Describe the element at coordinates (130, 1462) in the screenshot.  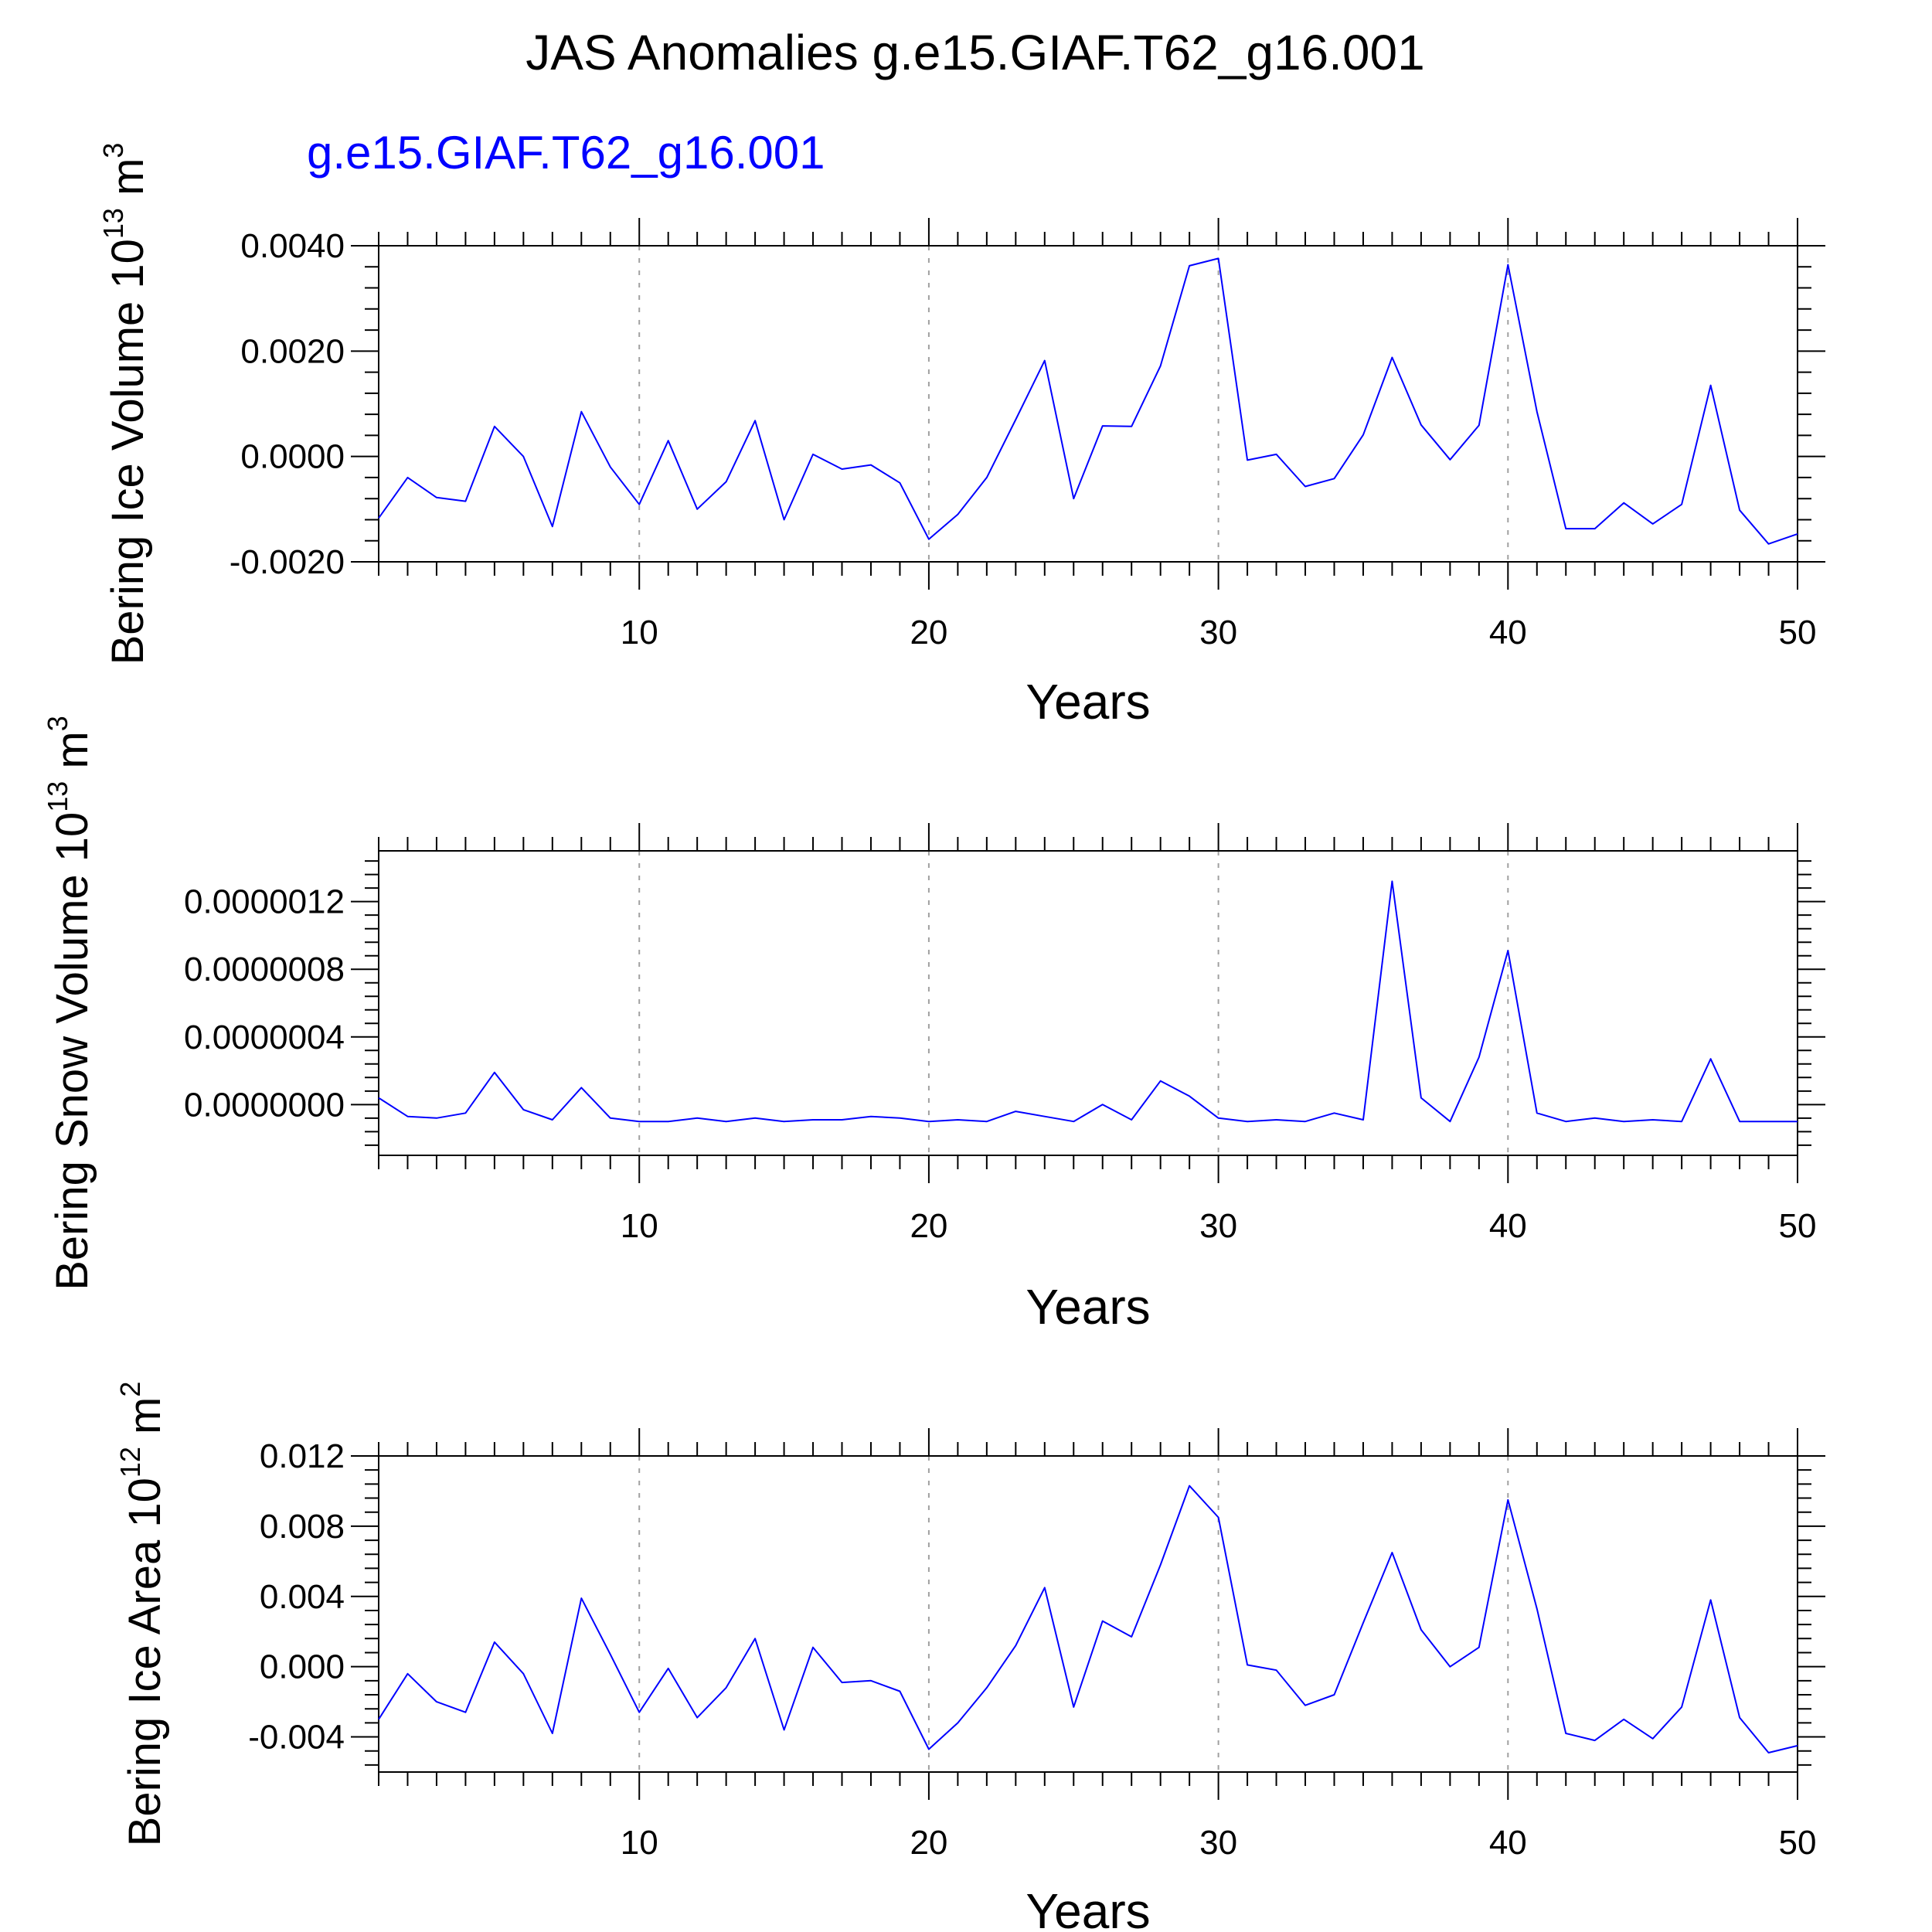
I see `y-title-exponent: 12` at that location.